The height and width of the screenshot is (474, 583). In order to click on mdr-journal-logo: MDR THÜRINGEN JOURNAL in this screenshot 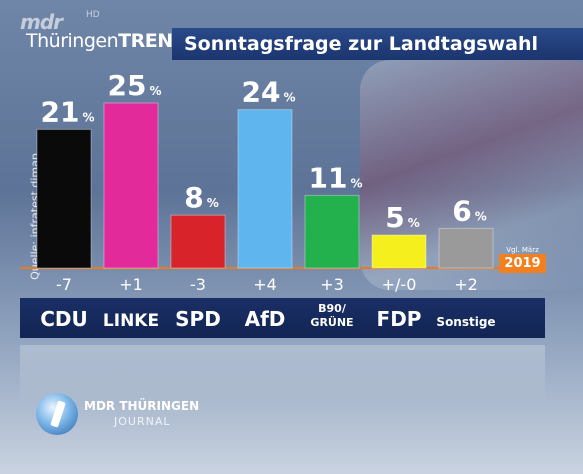, I will do `click(136, 418)`.